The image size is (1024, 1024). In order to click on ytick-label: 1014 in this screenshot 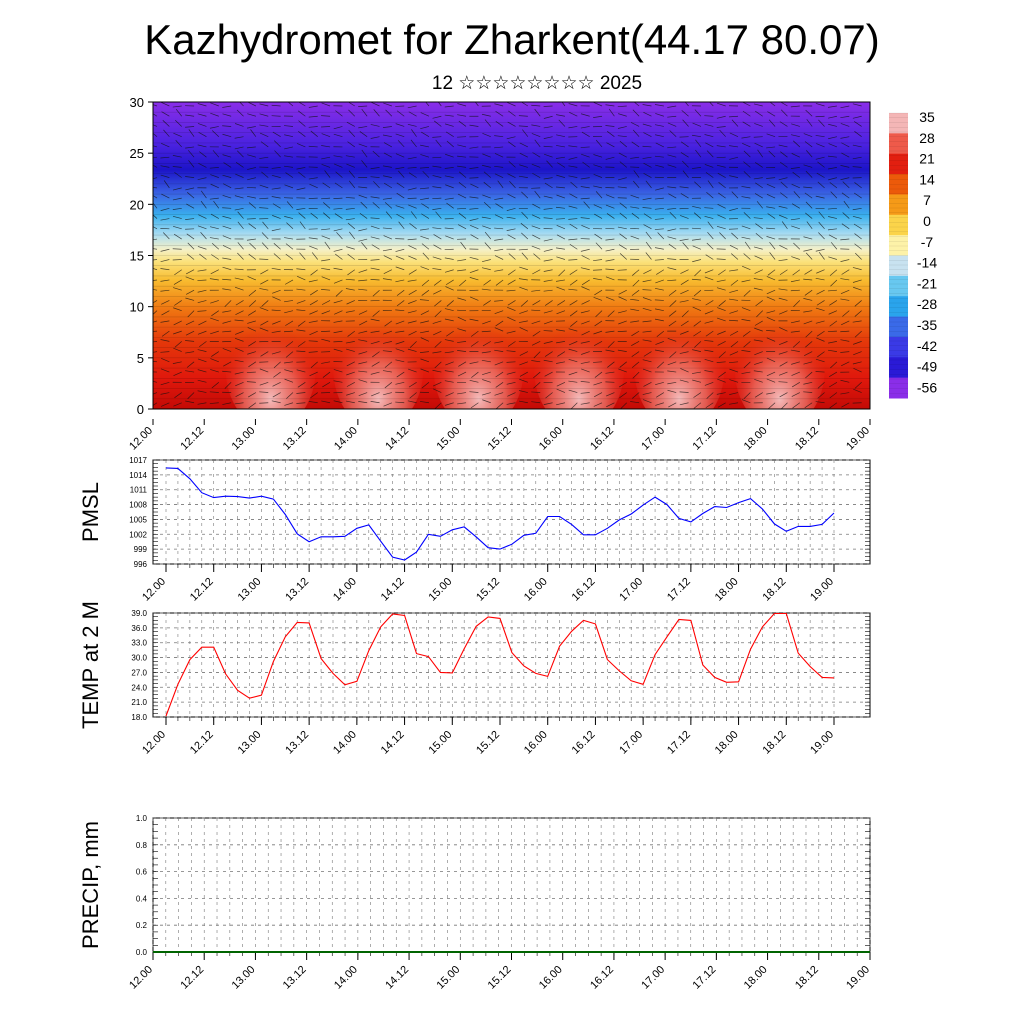, I will do `click(138, 475)`.